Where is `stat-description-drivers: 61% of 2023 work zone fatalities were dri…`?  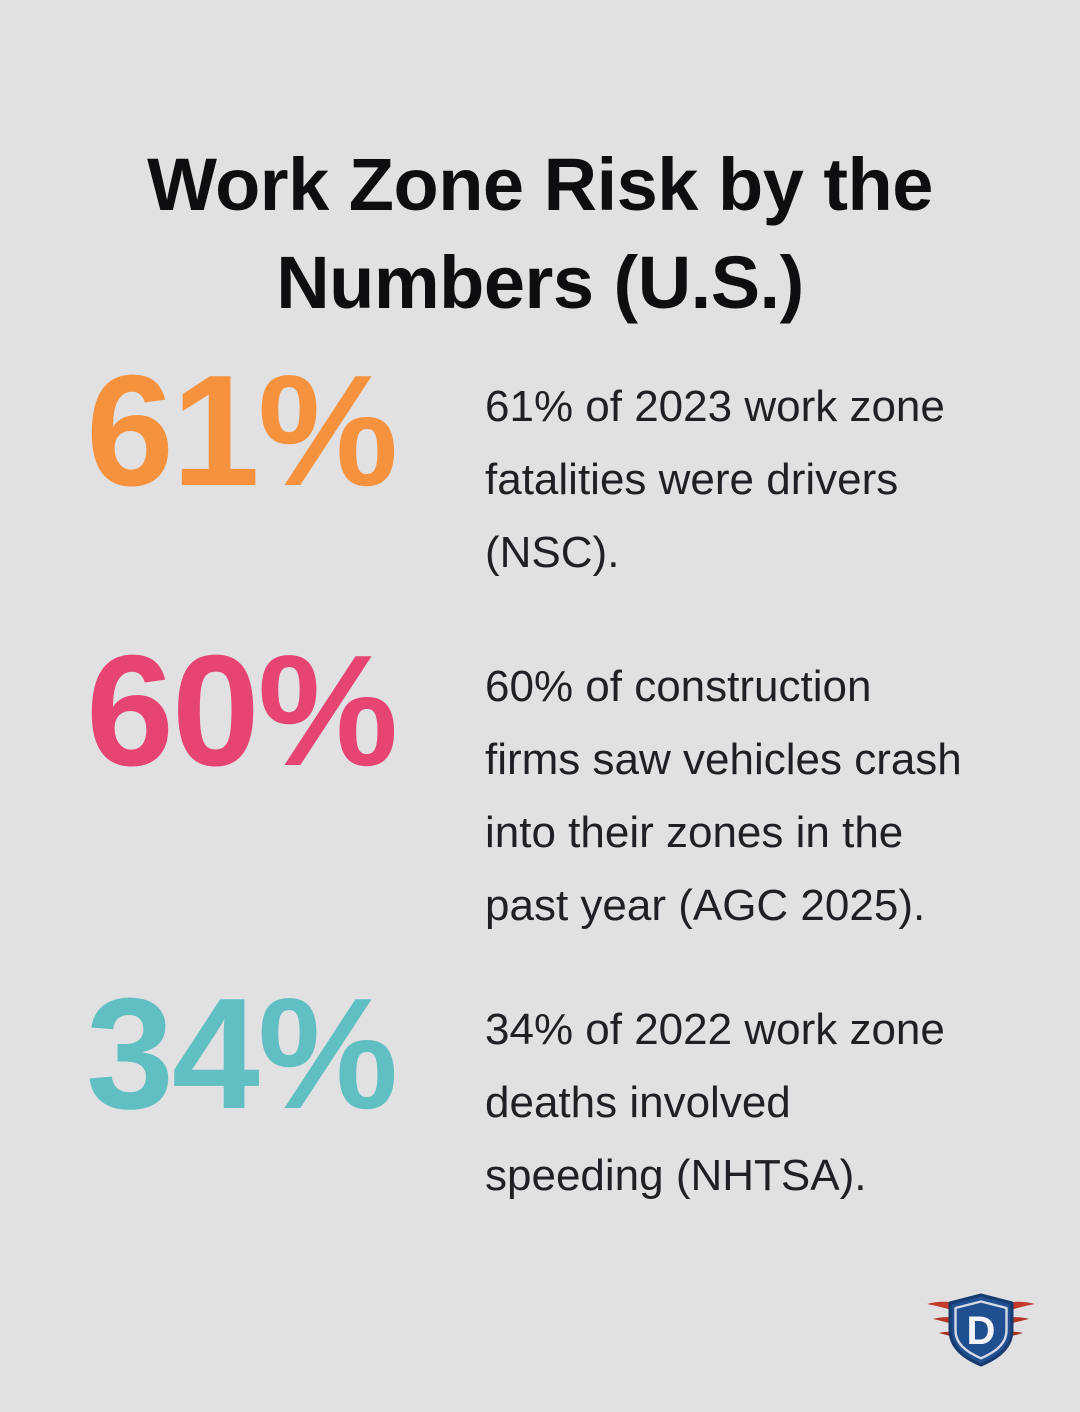 stat-description-drivers: 61% of 2023 work zone fatalities were dri… is located at coordinates (715, 479).